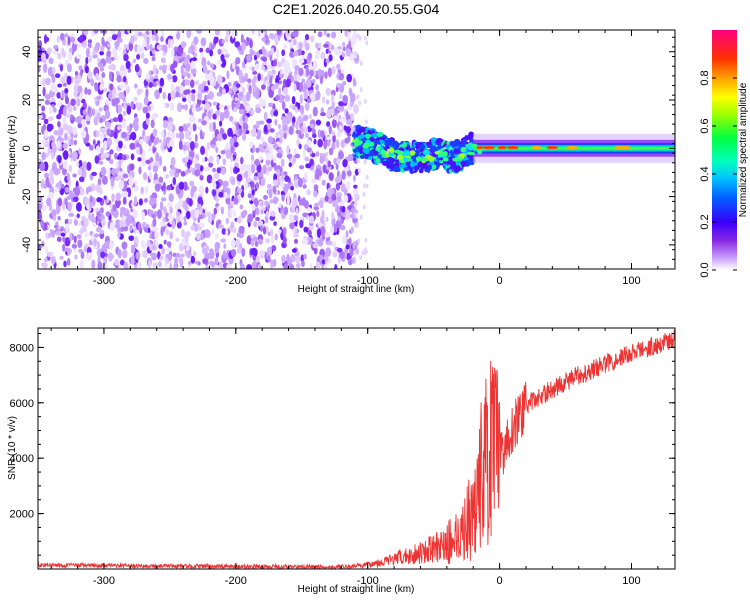  I want to click on spectrogram-signal-peak, so click(470, 148).